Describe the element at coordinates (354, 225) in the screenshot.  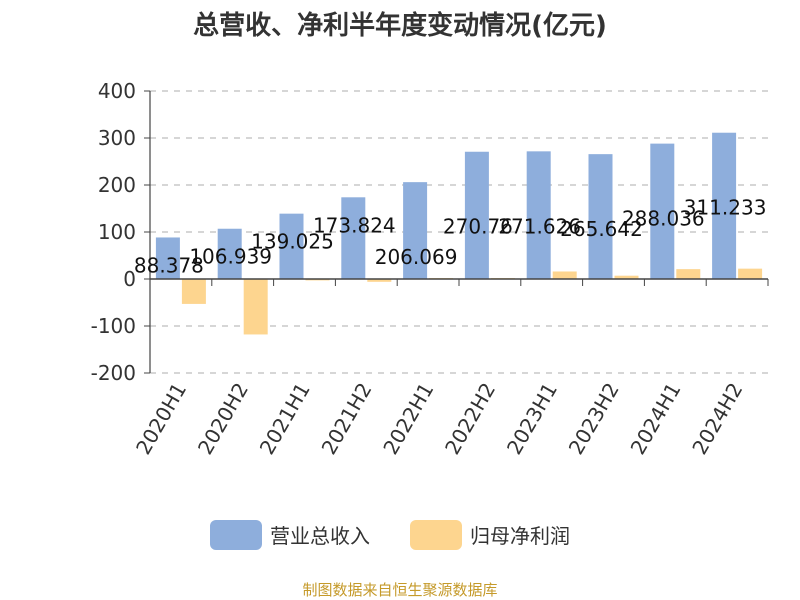
I see `data-label-revenue: 173.824` at that location.